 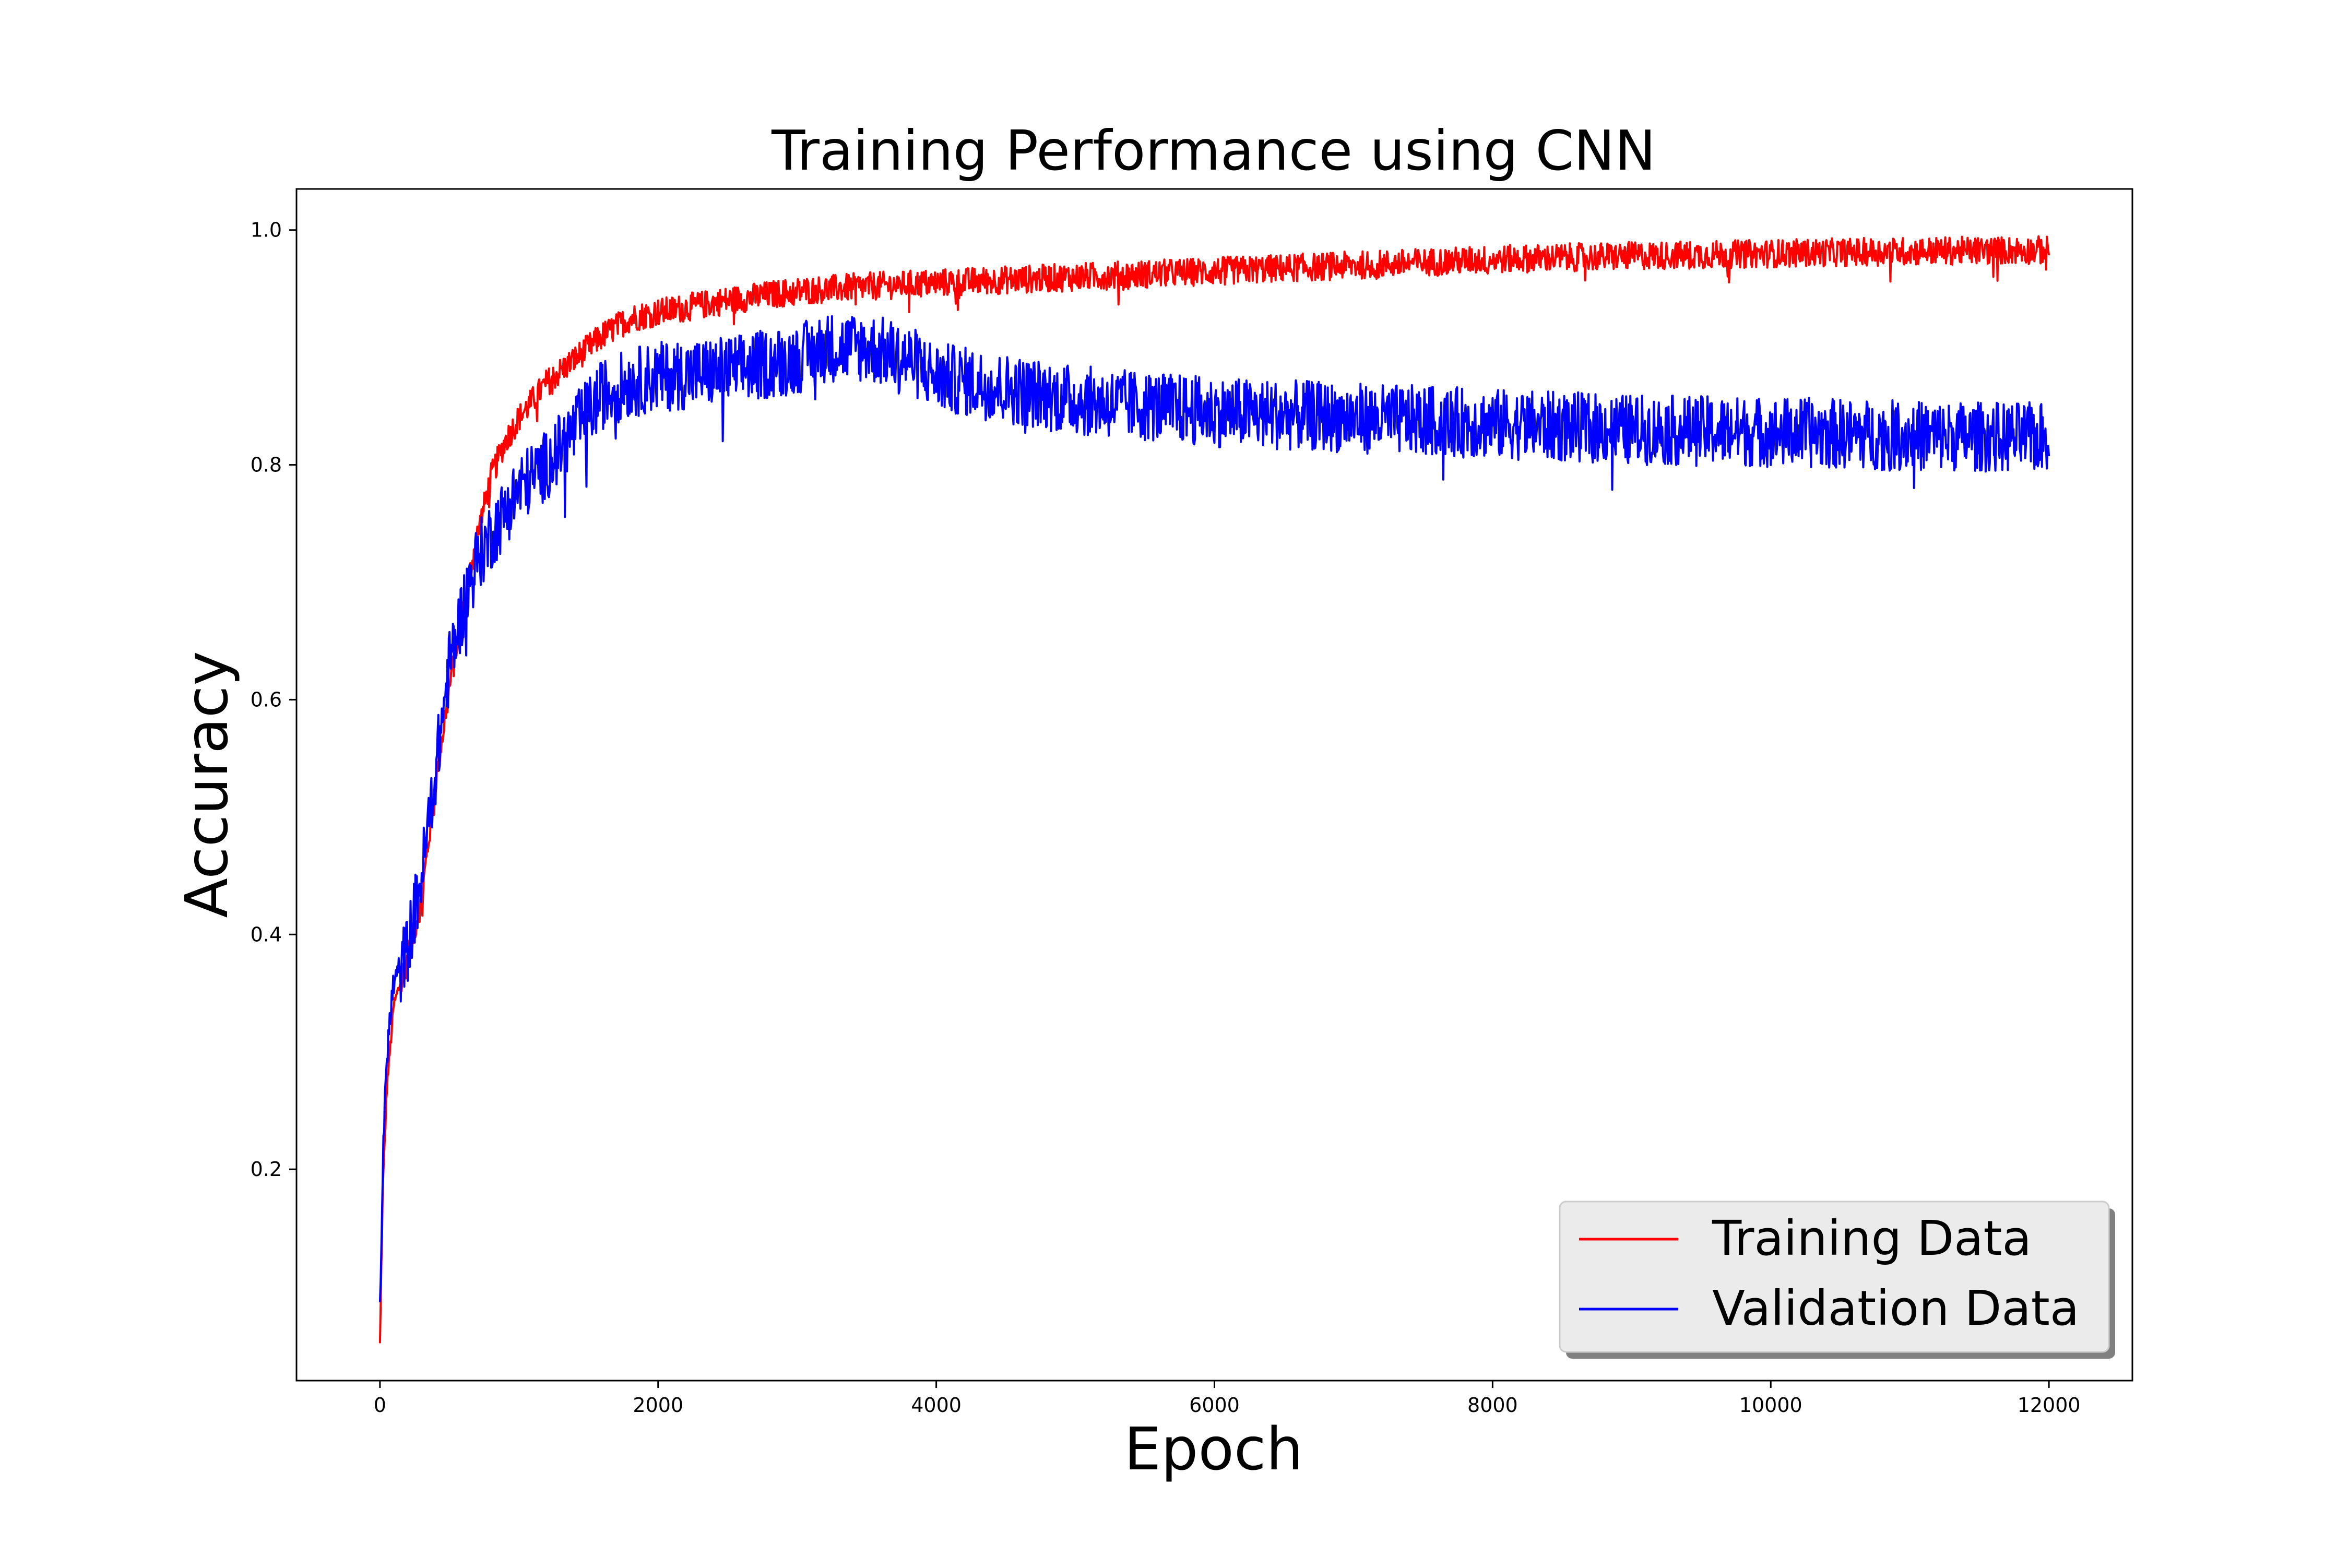 What do you see at coordinates (1834, 1277) in the screenshot?
I see `legend-box` at bounding box center [1834, 1277].